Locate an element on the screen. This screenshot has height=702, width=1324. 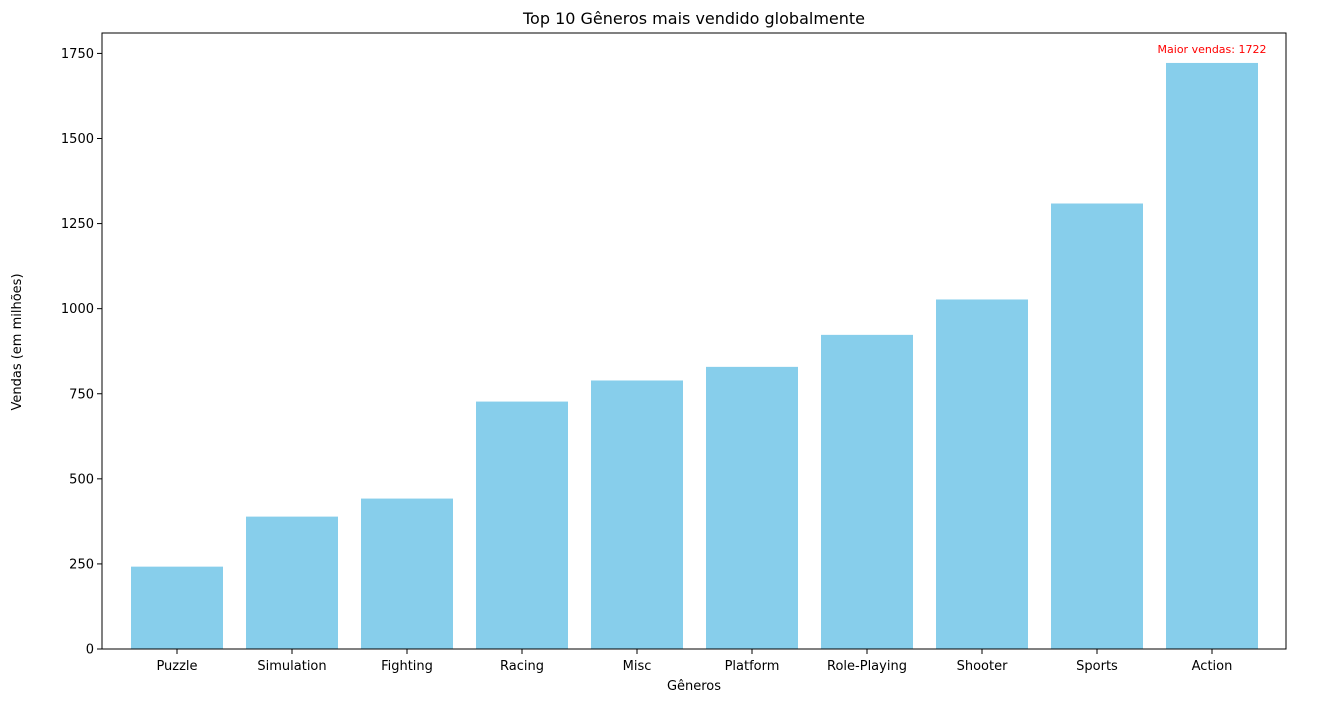
bar-role-playing is located at coordinates (867, 491).